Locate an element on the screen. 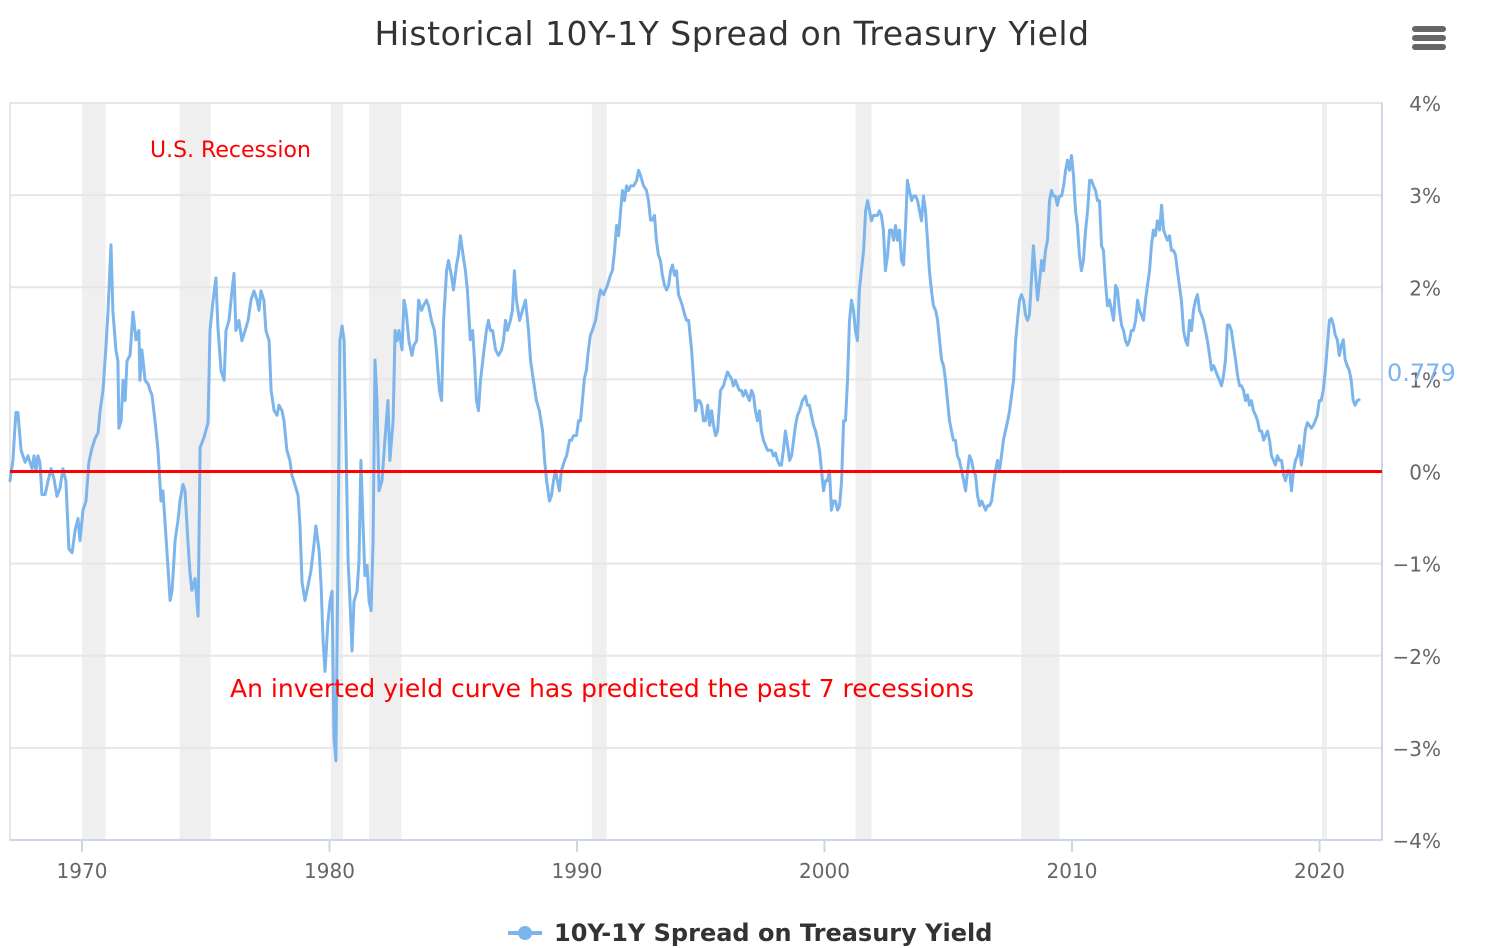 Image resolution: width=1498 pixels, height=948 pixels. y-tick-label: −4% is located at coordinates (1417, 841).